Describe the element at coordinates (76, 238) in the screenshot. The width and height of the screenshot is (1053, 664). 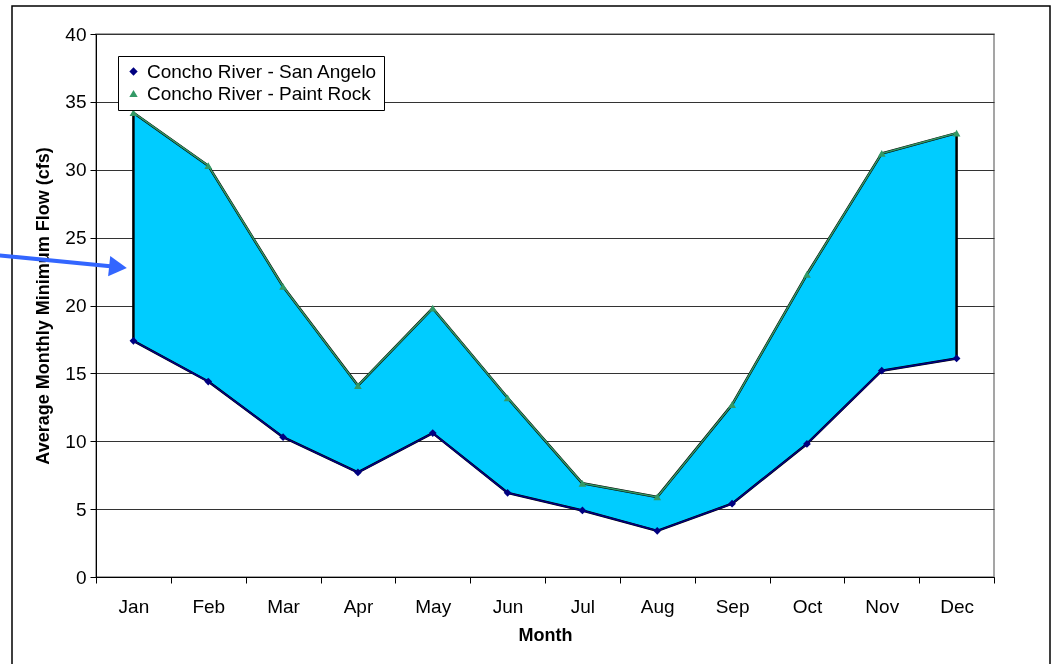
I see `y-tick-label: 25` at that location.